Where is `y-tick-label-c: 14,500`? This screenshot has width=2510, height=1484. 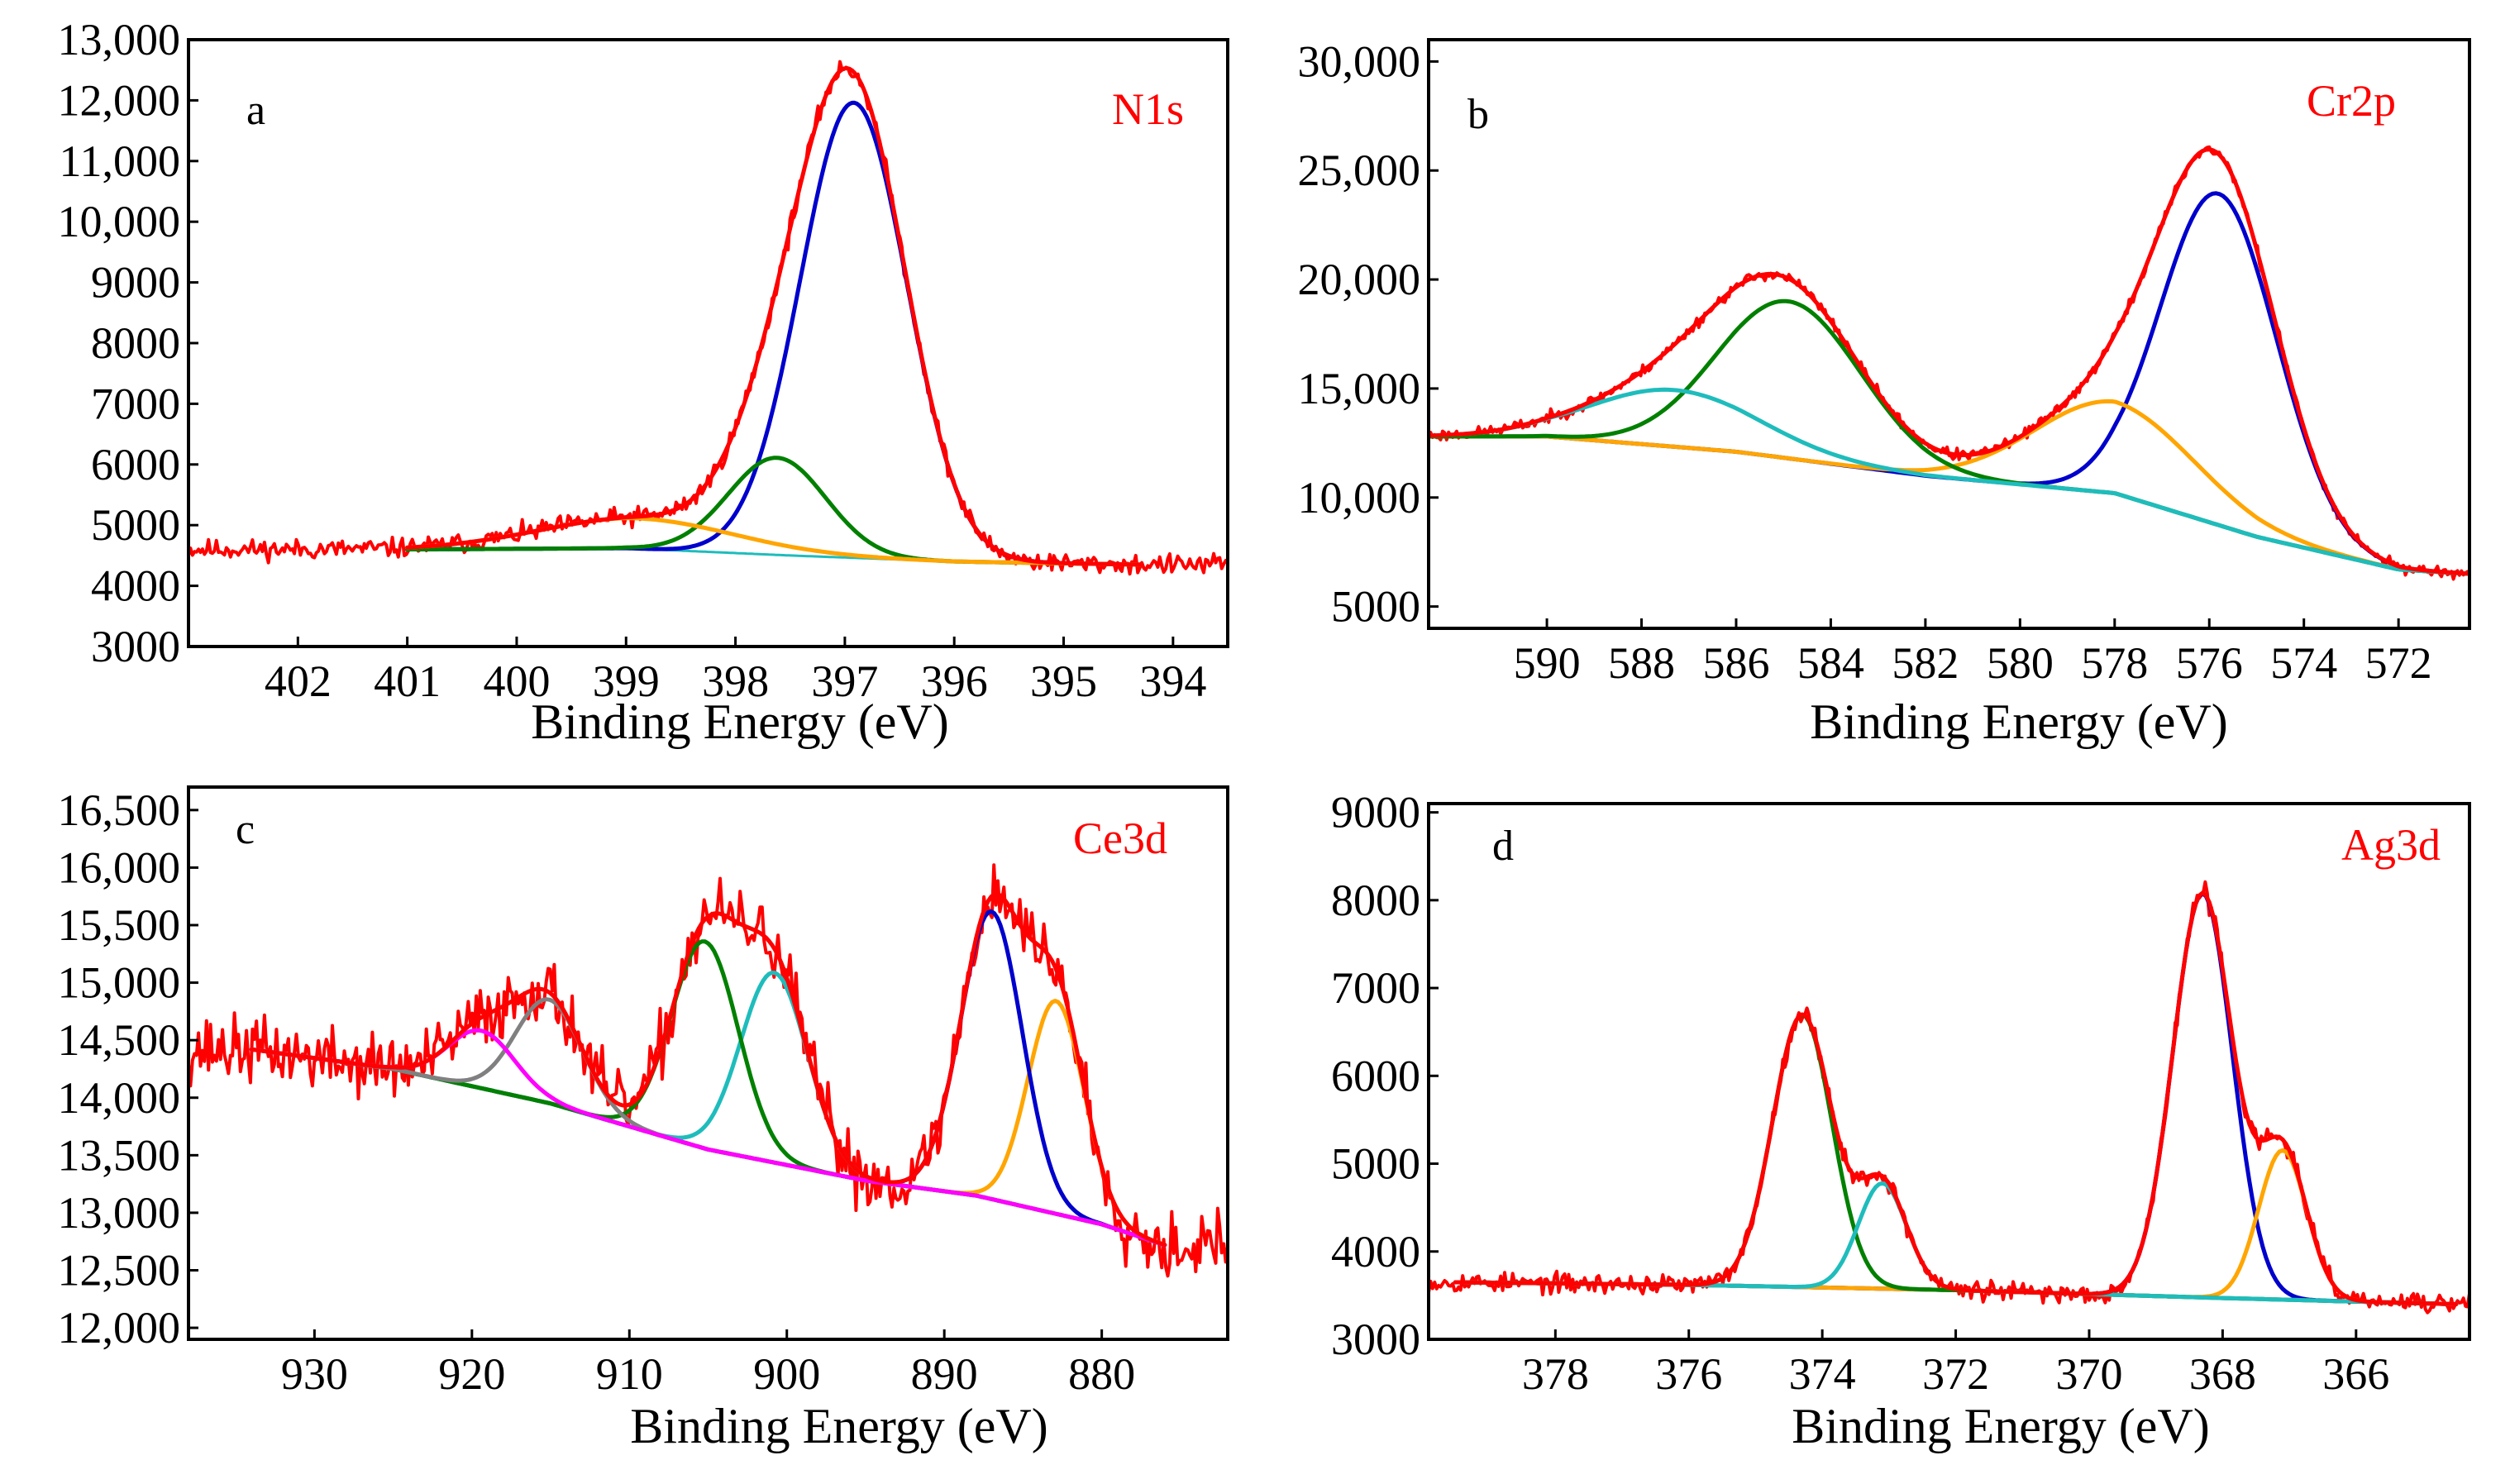
y-tick-label-c: 14,500 is located at coordinates (119, 1040).